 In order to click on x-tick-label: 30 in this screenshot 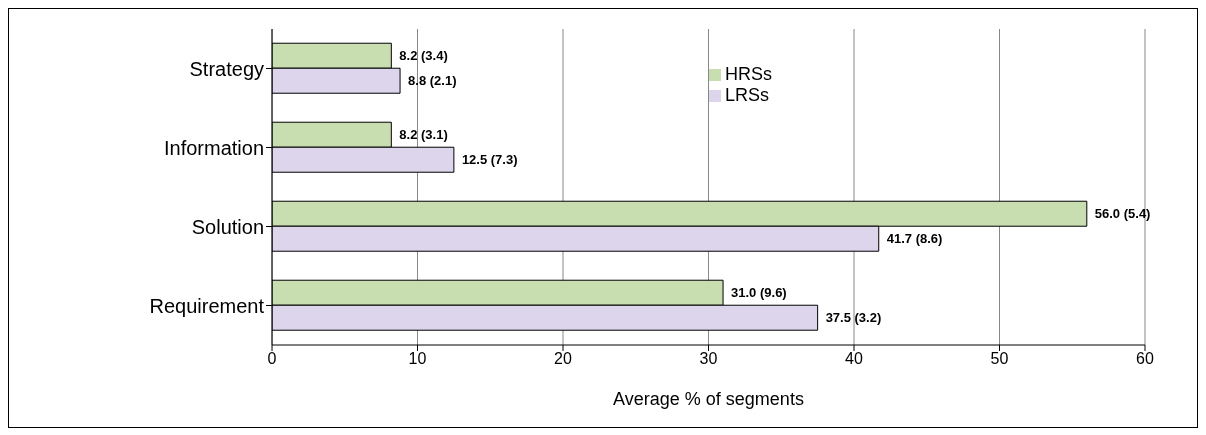, I will do `click(708, 359)`.